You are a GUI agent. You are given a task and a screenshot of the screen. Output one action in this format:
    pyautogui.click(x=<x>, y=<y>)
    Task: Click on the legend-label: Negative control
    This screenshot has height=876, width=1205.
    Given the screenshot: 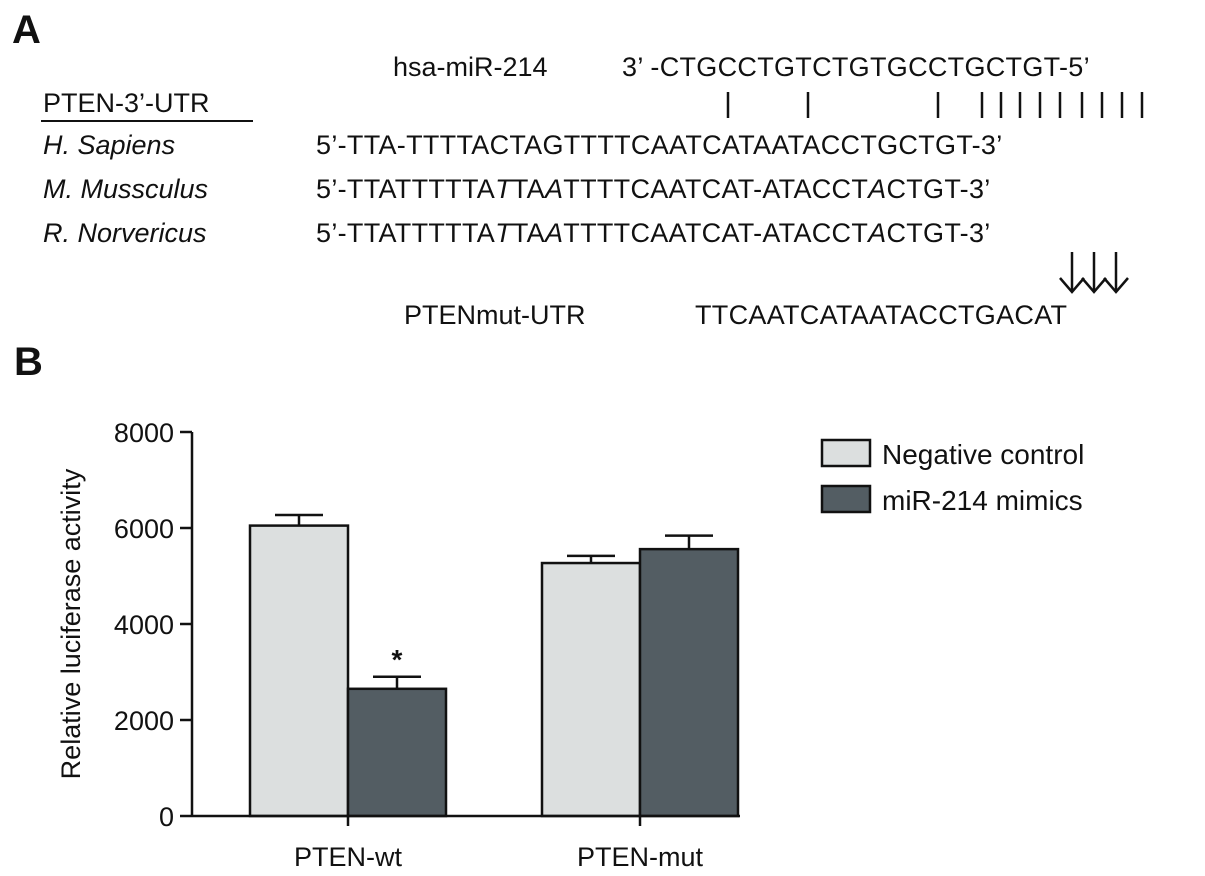 What is the action you would take?
    pyautogui.click(x=983, y=454)
    